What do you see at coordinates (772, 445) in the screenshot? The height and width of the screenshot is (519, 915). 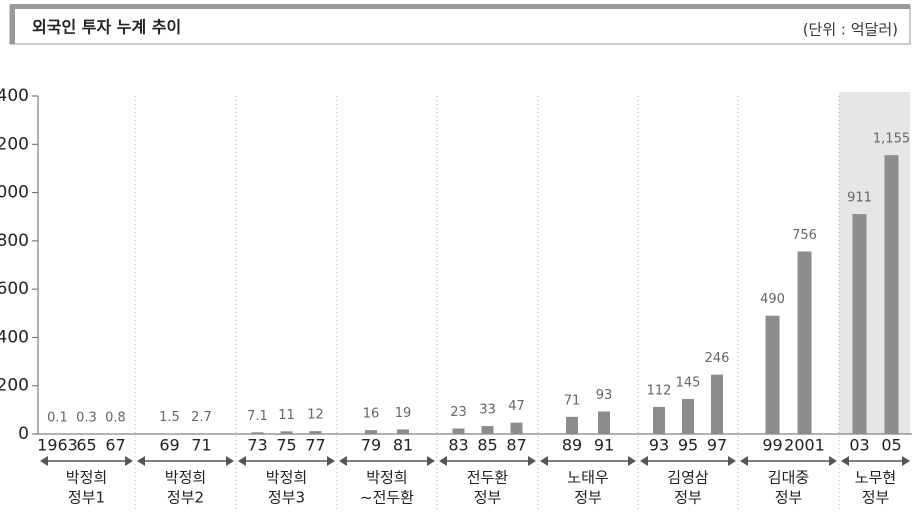 I see `x-tick-label: 99` at bounding box center [772, 445].